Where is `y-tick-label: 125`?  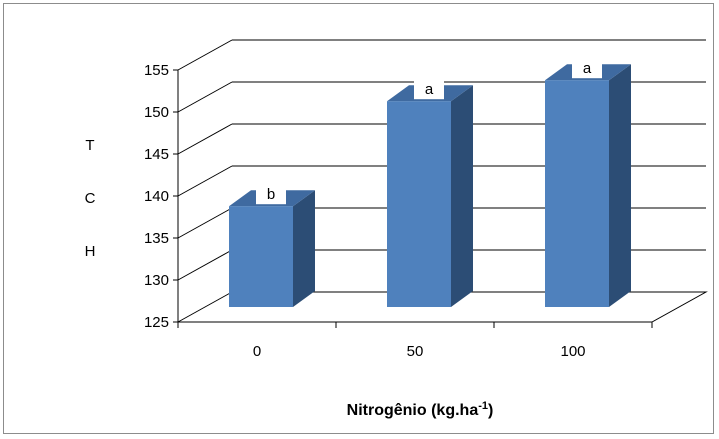 y-tick-label: 125 is located at coordinates (156, 322).